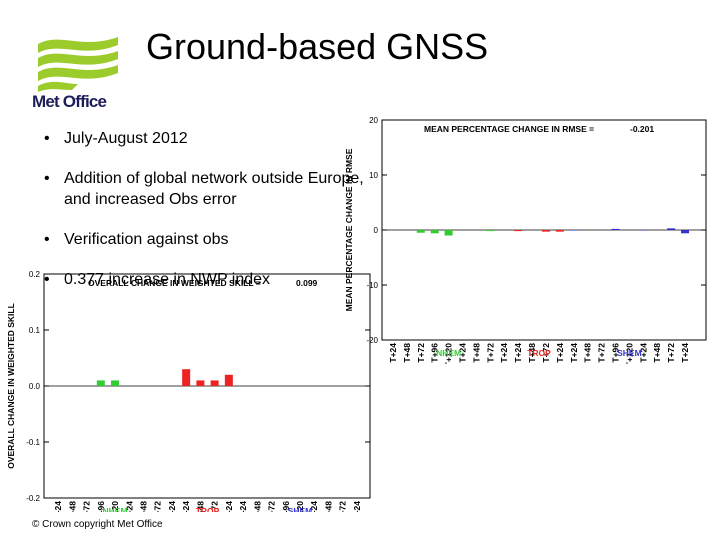 The height and width of the screenshot is (540, 720). Describe the element at coordinates (35, 330) in the screenshot. I see `y-tick-label: 0.1` at that location.